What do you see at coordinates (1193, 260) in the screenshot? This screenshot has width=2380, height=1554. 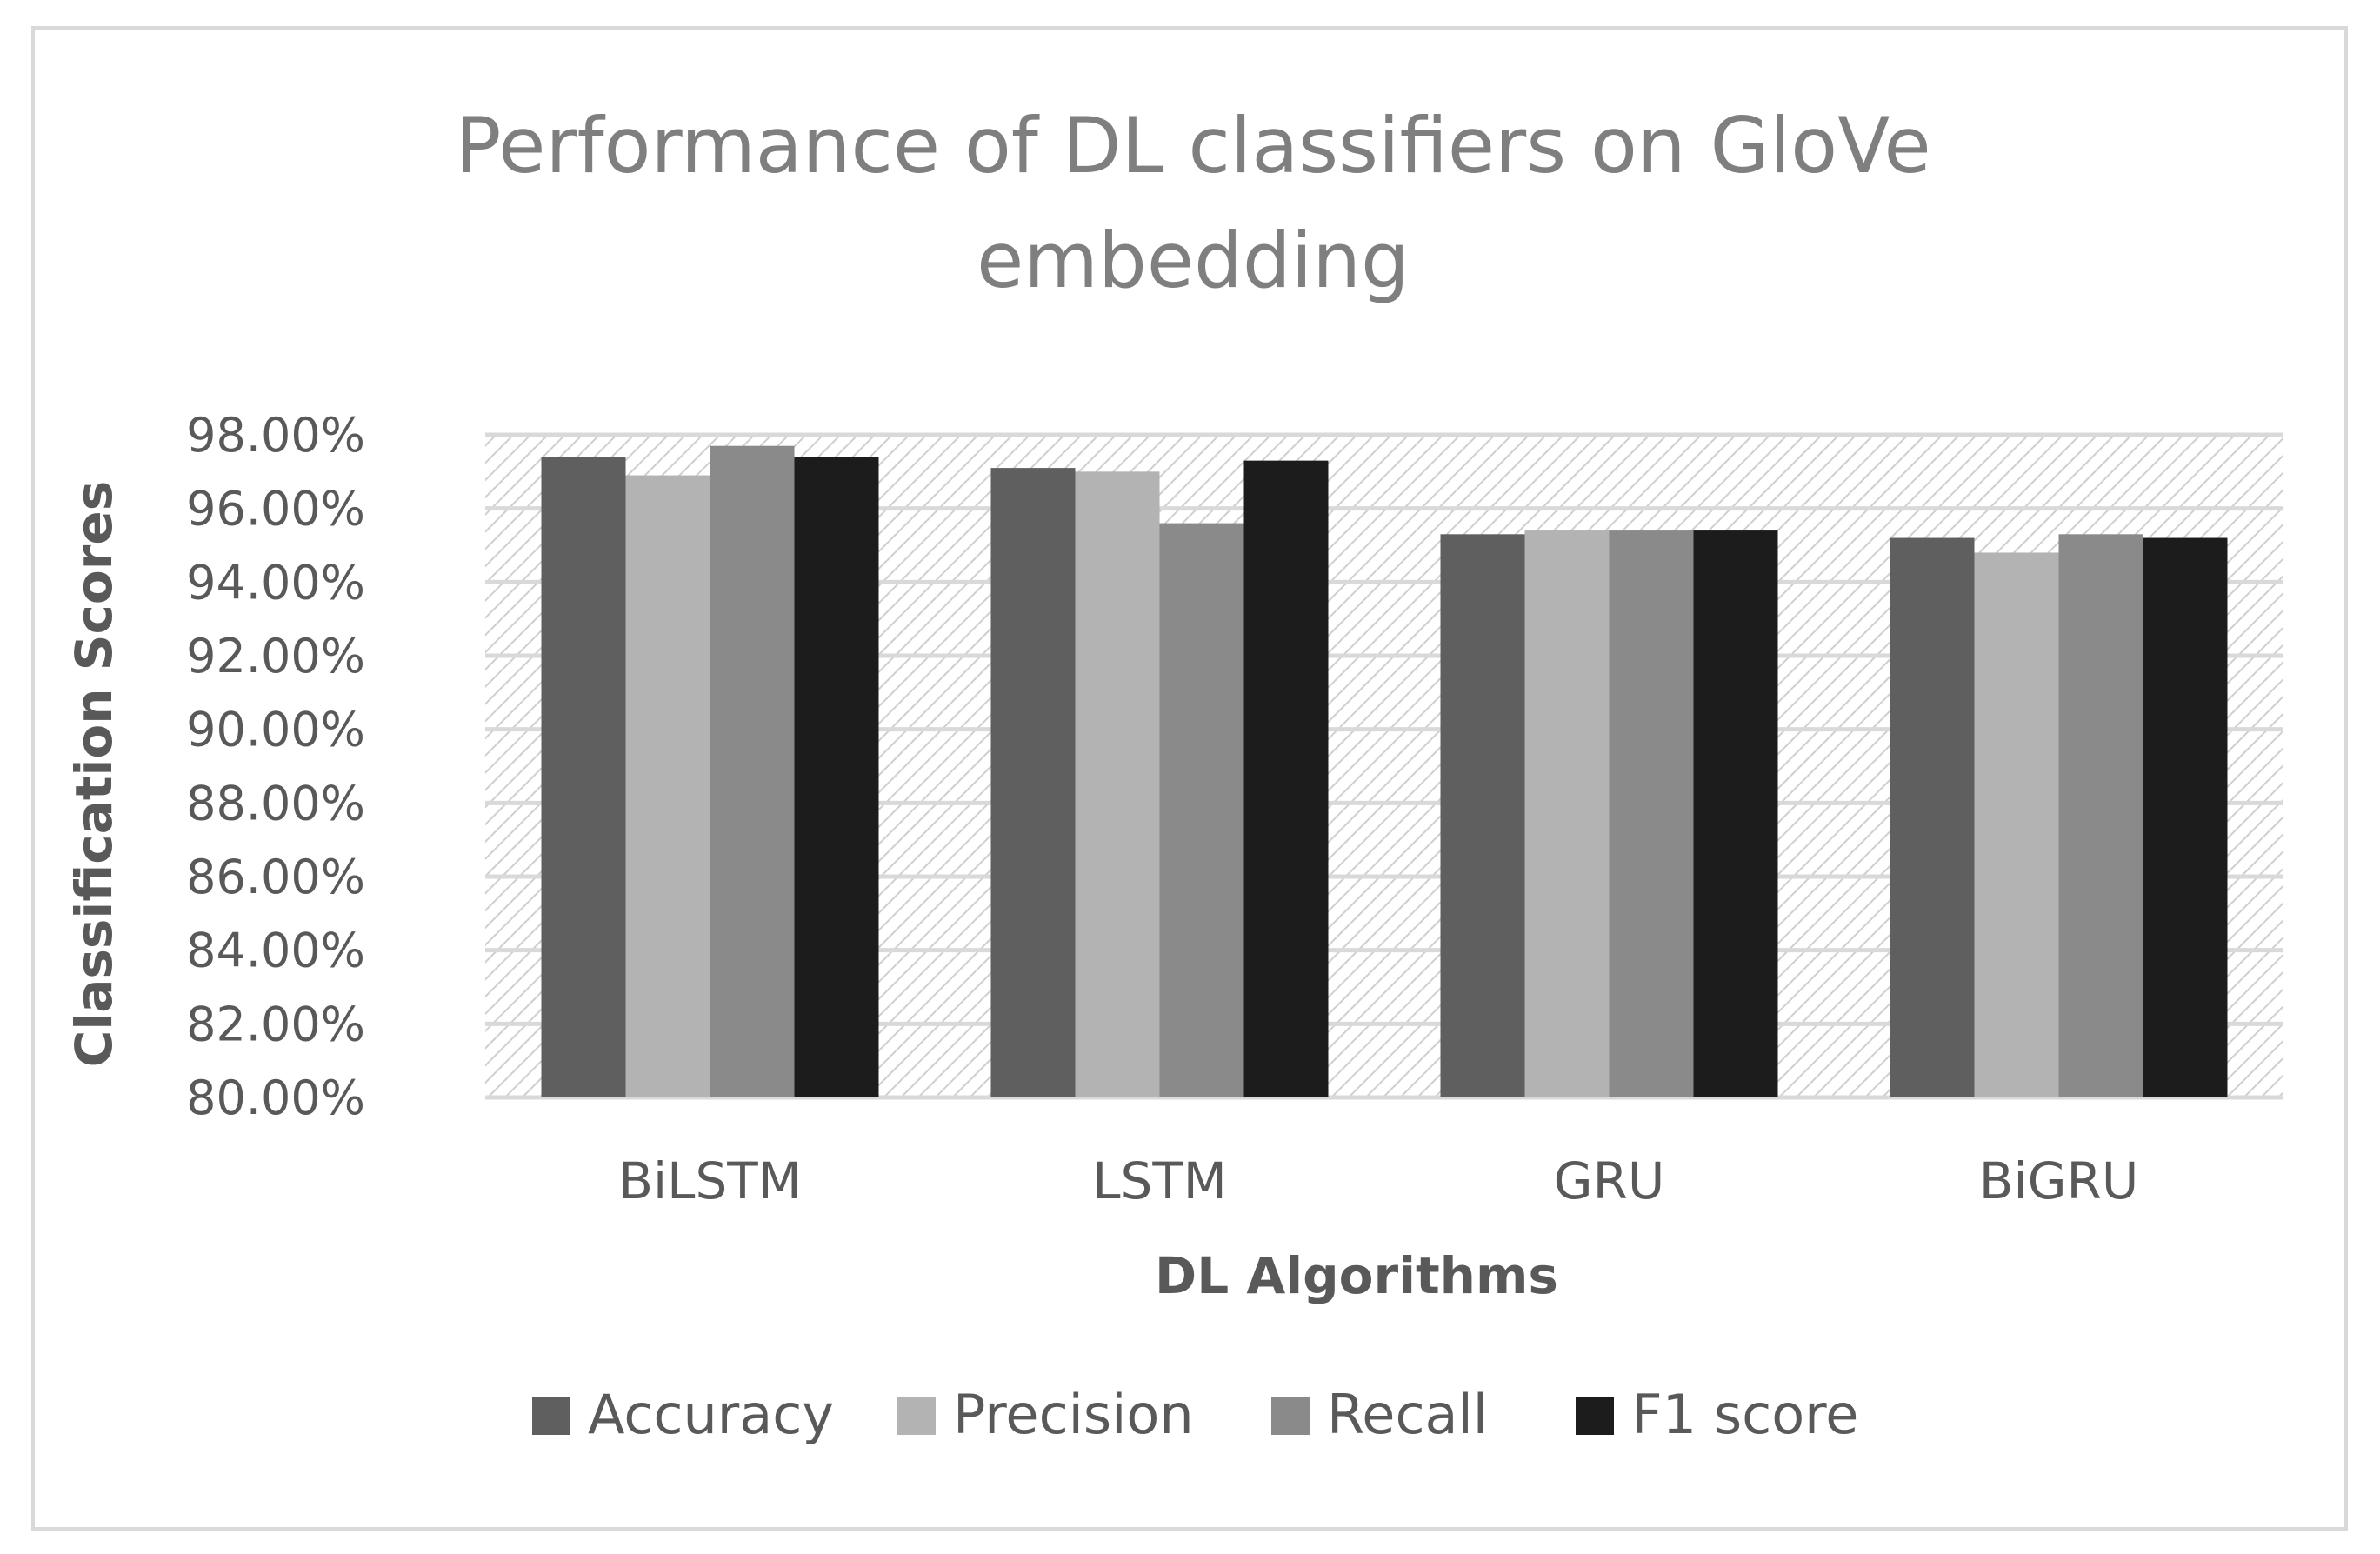 I see `chart-title-line-2: embedding` at bounding box center [1193, 260].